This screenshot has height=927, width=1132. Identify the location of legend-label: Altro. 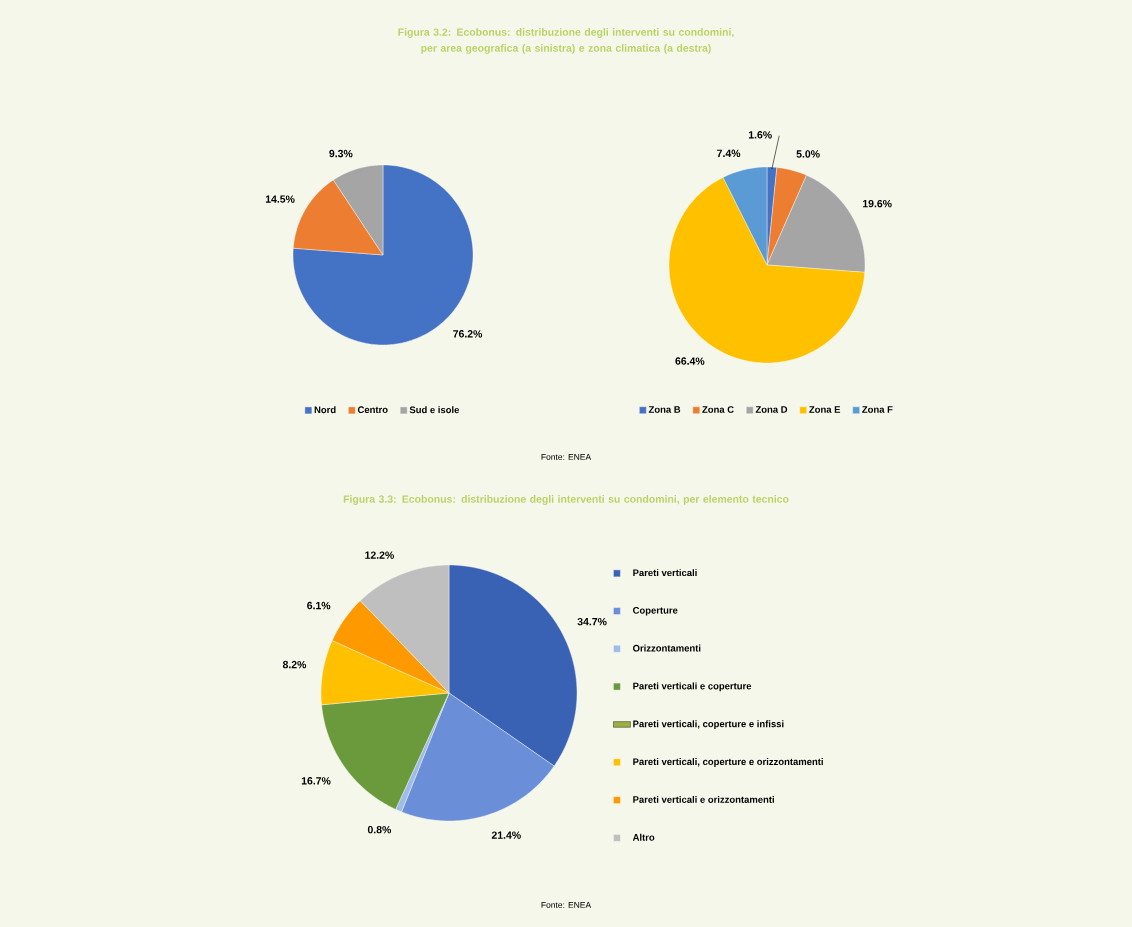
(643, 837).